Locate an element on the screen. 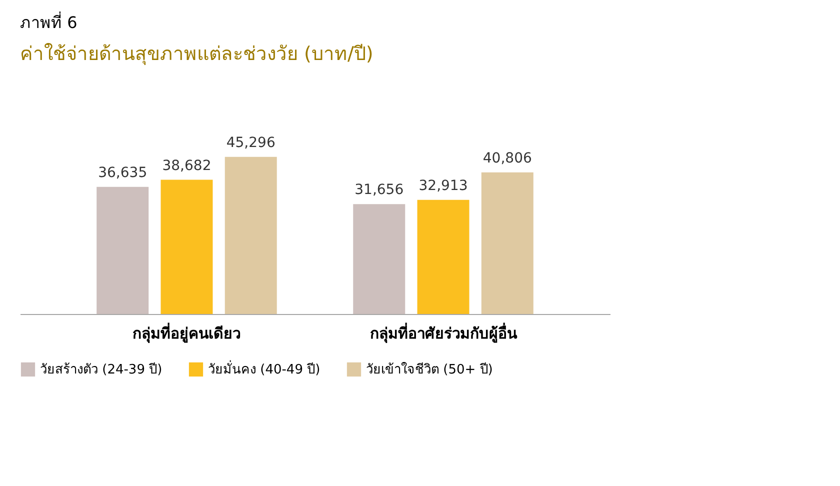  data-label: 38,682 is located at coordinates (187, 166).